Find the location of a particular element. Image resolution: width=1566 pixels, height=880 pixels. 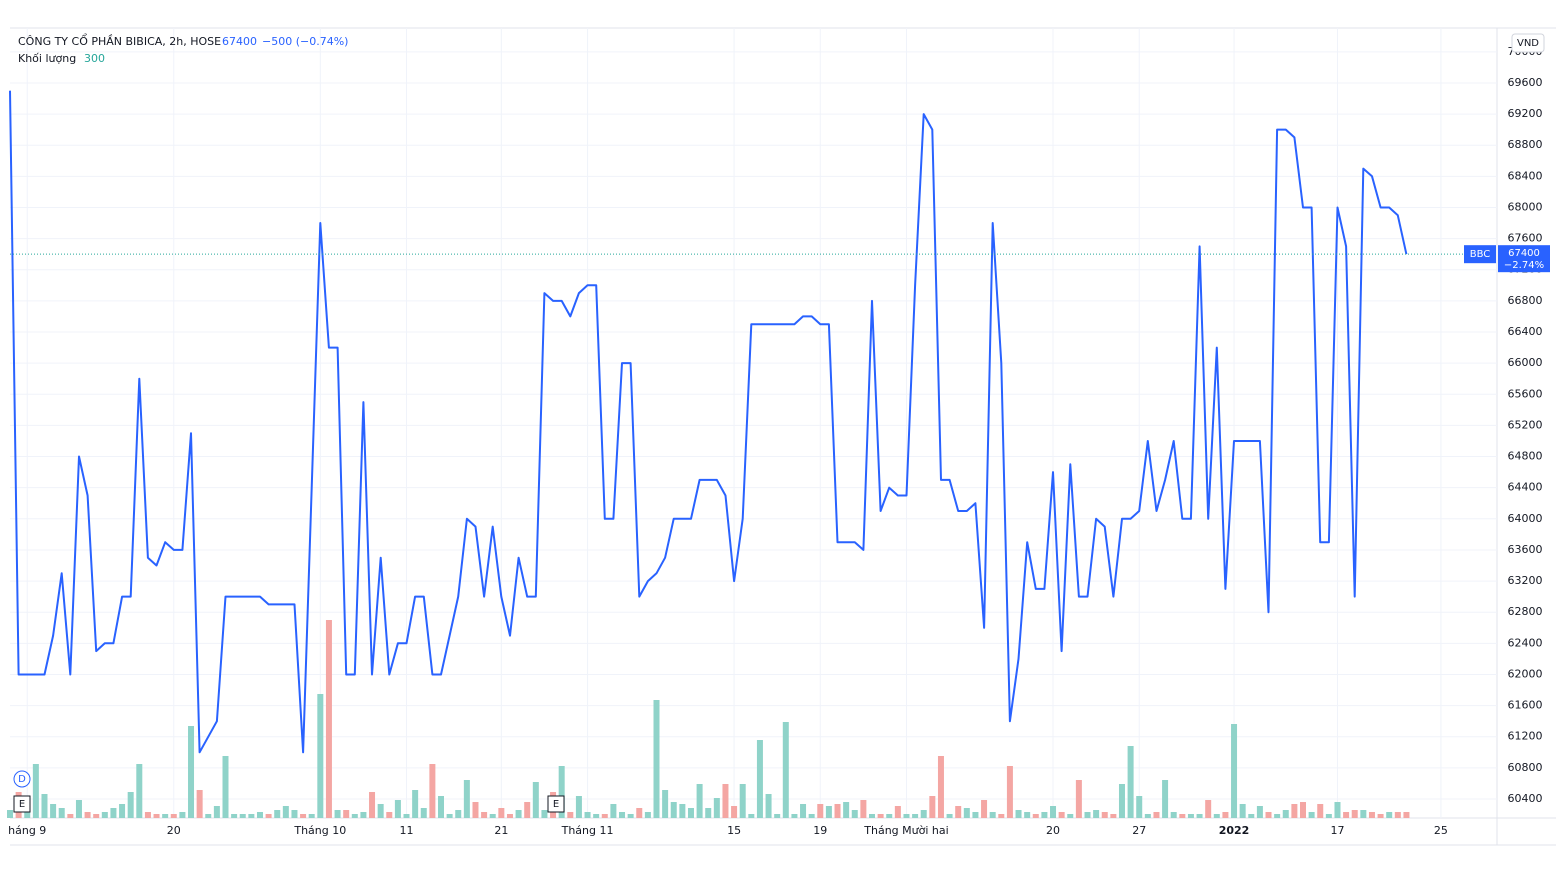

marker-label: D is located at coordinates (22, 779).